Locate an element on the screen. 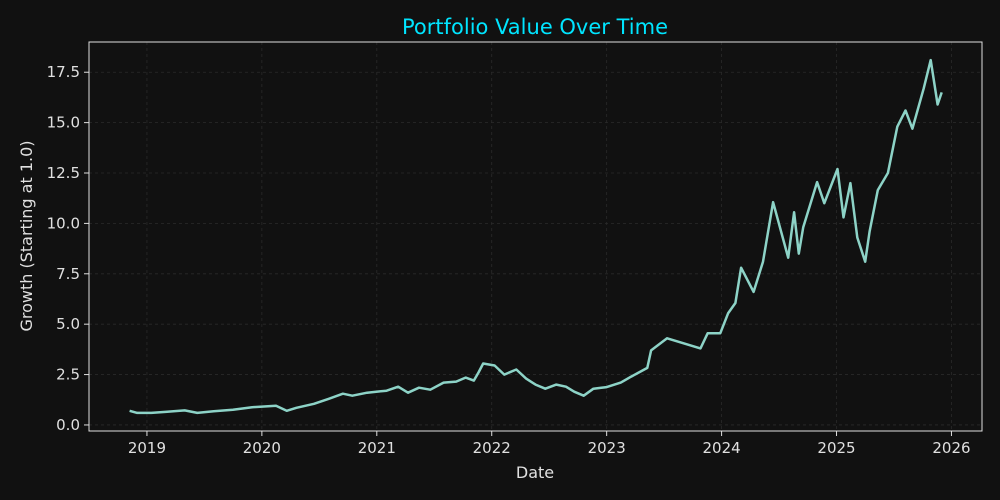 The height and width of the screenshot is (500, 1000). x-tick-label: 2022 is located at coordinates (492, 448).